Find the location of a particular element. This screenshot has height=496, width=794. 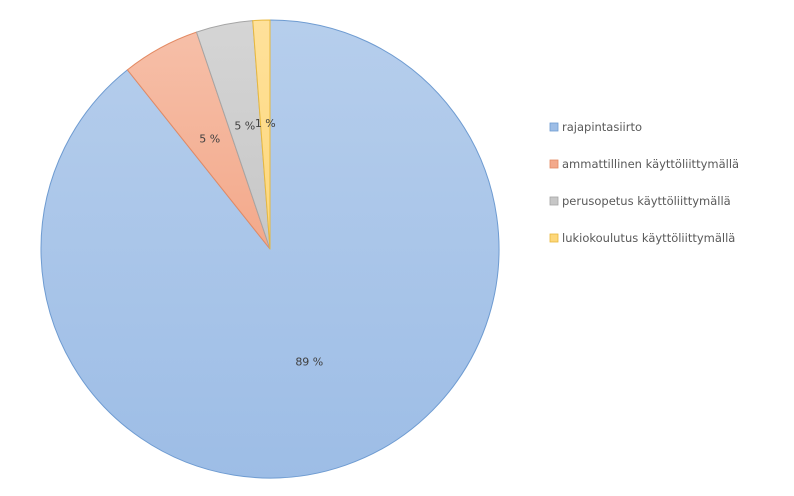

legend-label-perusopetus-kayttoliittymalla: perusopetus käyttöliittymällä is located at coordinates (646, 201).